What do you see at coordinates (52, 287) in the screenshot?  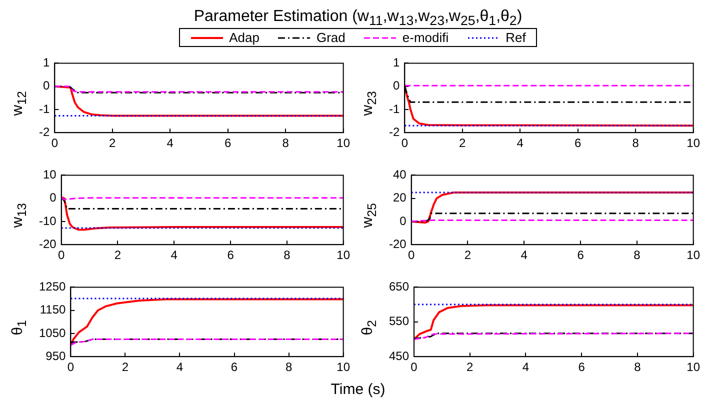 I see `y-tick-label: 1250` at bounding box center [52, 287].